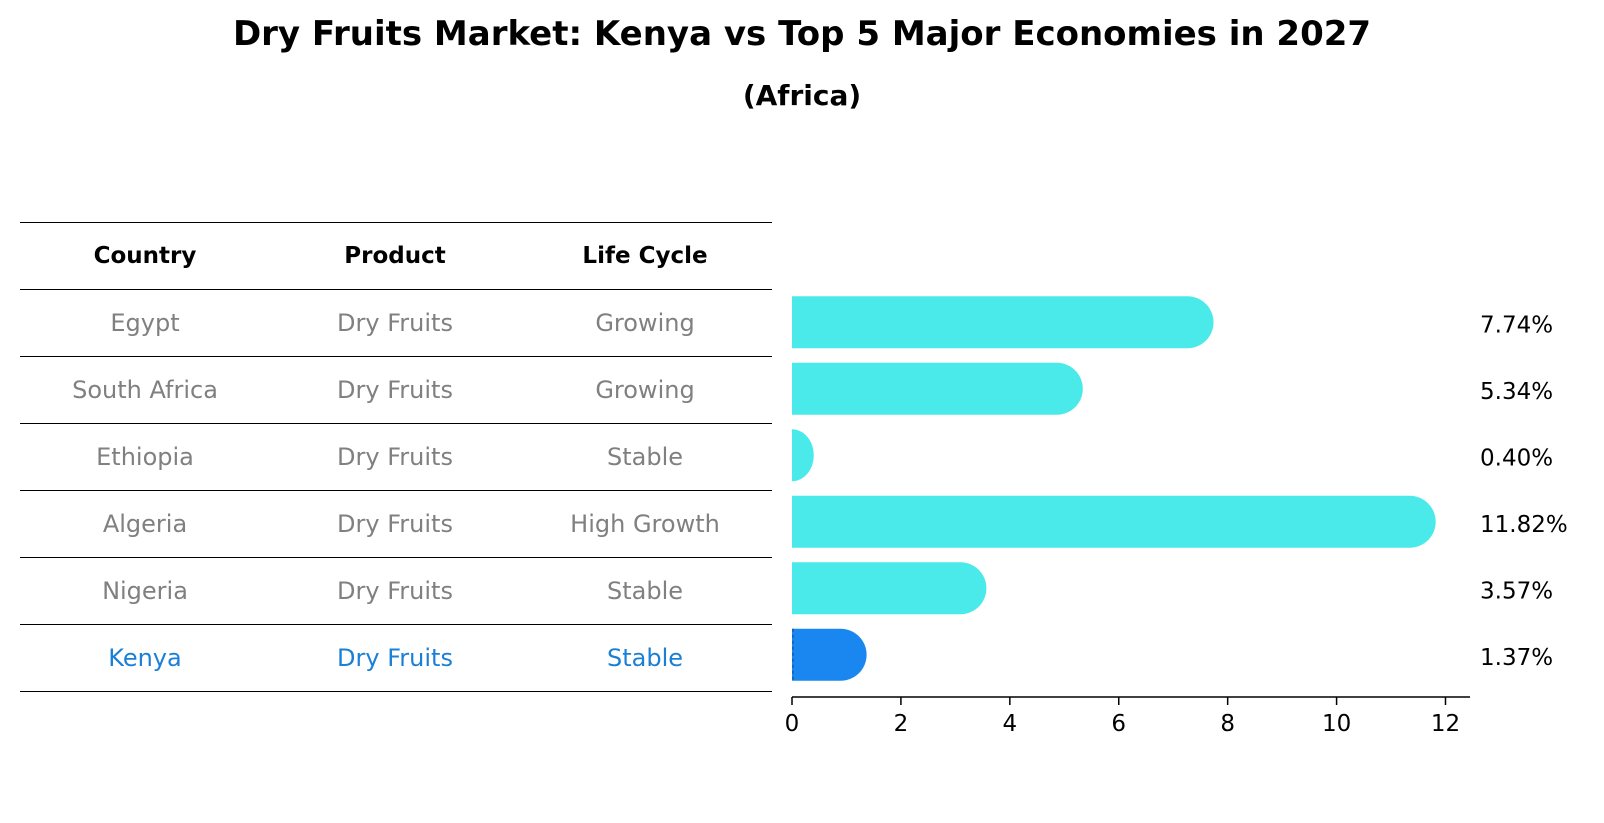 This screenshot has width=1604, height=823. Describe the element at coordinates (937, 388) in the screenshot. I see `bar-south-africa` at that location.